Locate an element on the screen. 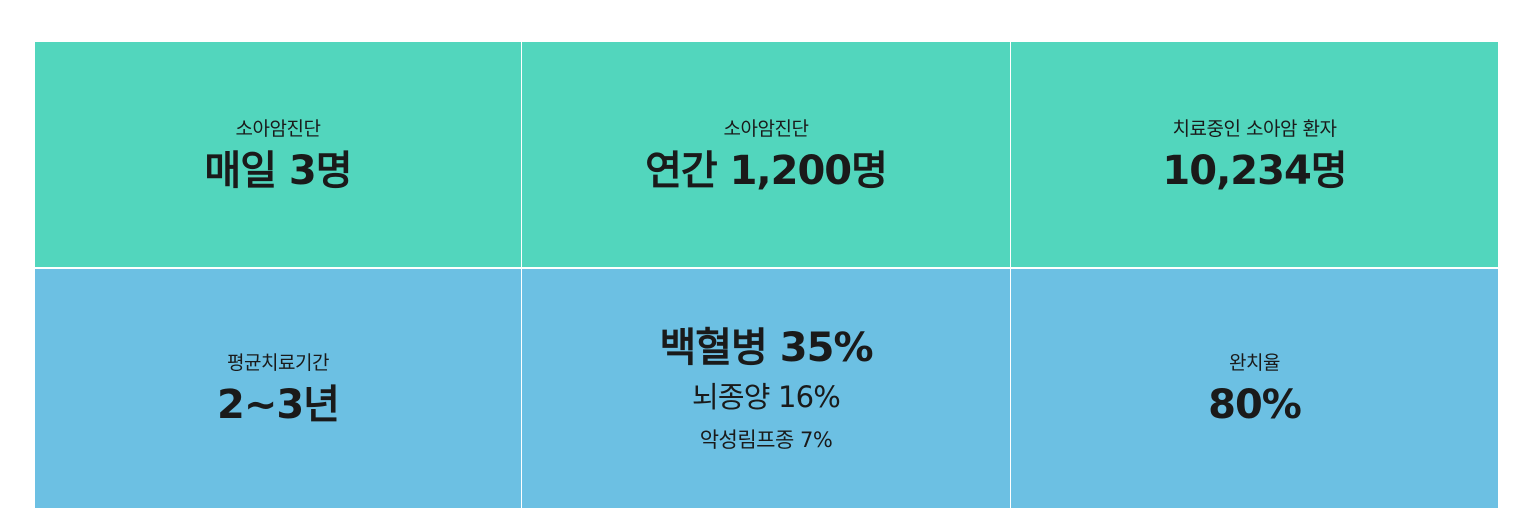 The width and height of the screenshot is (1526, 532). stat-value: 10,234명 is located at coordinates (1254, 171).